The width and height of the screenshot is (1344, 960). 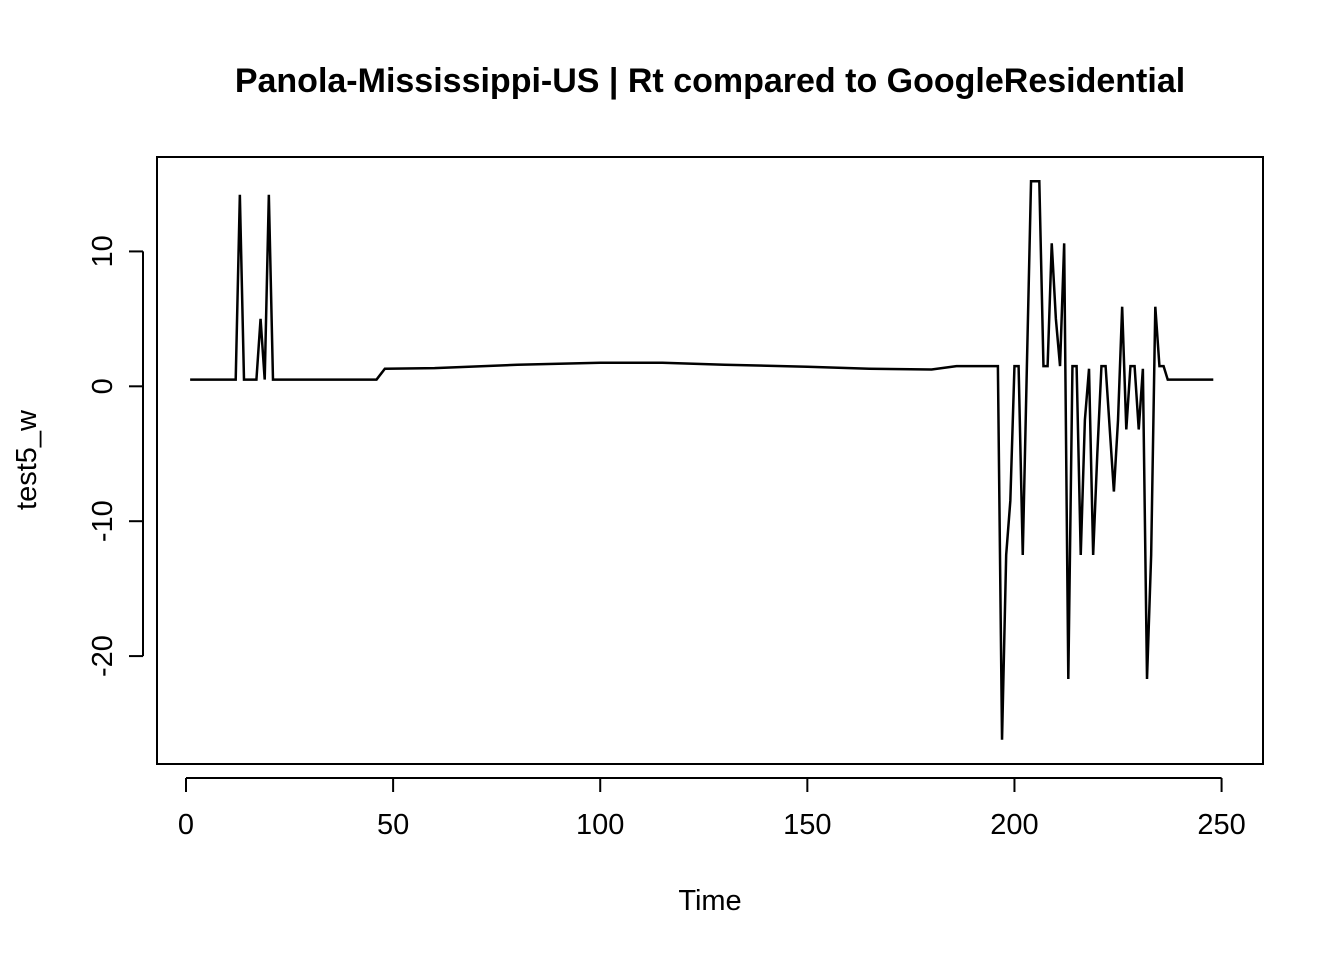 What do you see at coordinates (1221, 825) in the screenshot?
I see `x-tick-label: 250` at bounding box center [1221, 825].